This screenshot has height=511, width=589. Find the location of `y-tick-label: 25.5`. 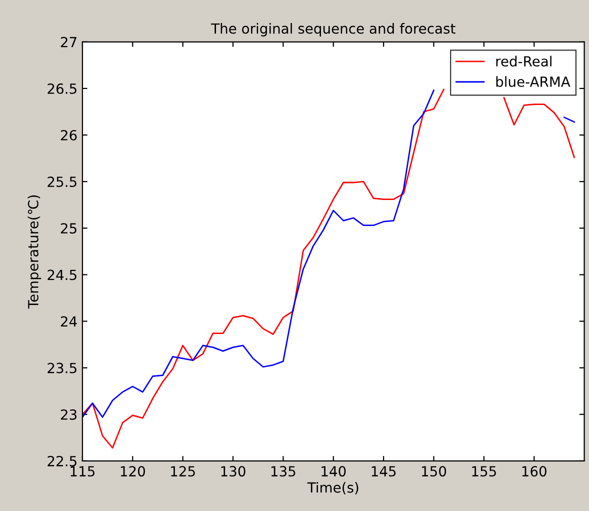

y-tick-label: 25.5 is located at coordinates (62, 182).